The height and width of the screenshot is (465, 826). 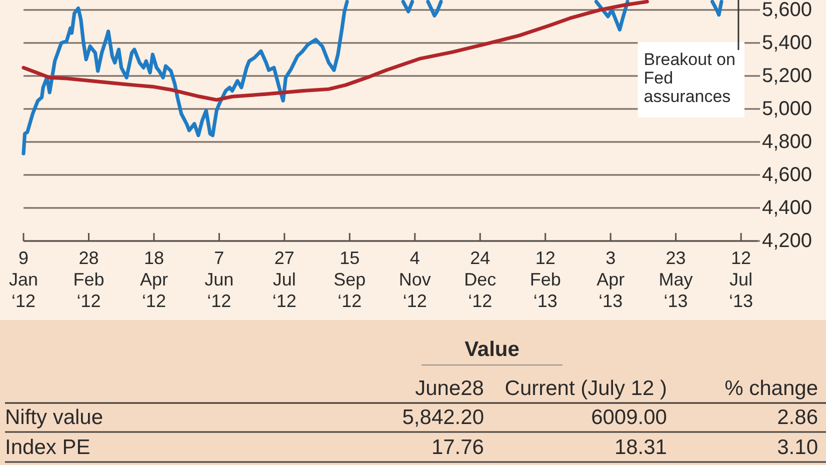 What do you see at coordinates (787, 43) in the screenshot?
I see `y-tick-label: 5,400` at bounding box center [787, 43].